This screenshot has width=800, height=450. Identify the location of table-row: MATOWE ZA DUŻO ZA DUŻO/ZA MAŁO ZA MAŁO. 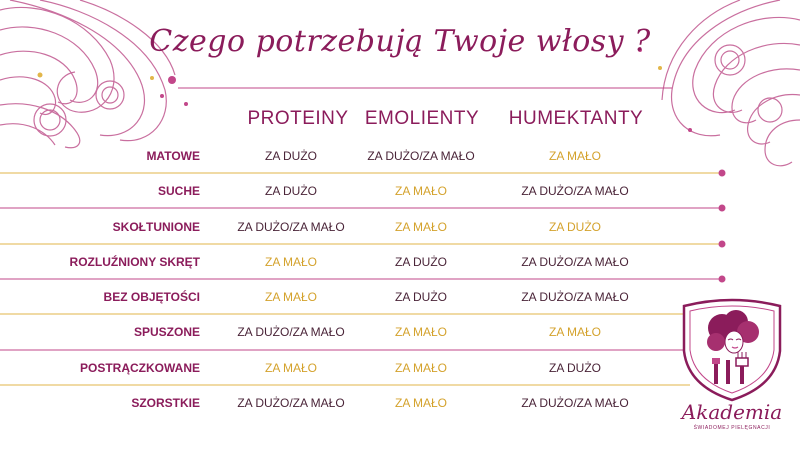
(400, 162).